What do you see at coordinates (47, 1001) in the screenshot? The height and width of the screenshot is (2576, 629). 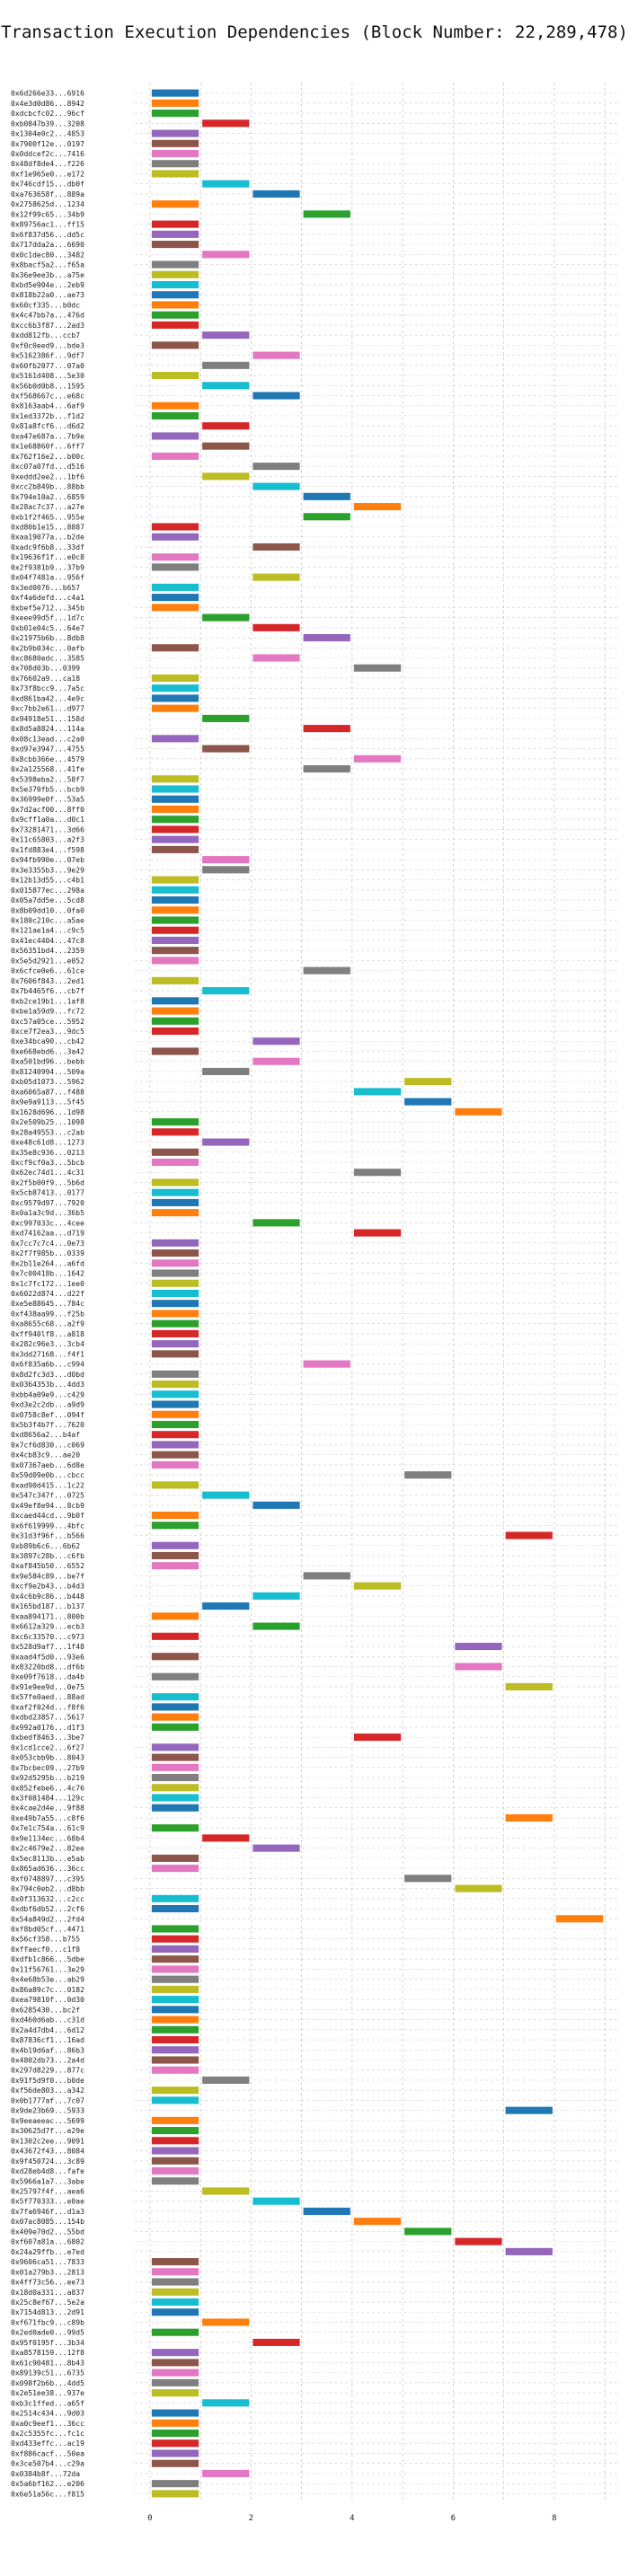 I see `y-tick-label: 0xb2ce19b1...1af8` at bounding box center [47, 1001].